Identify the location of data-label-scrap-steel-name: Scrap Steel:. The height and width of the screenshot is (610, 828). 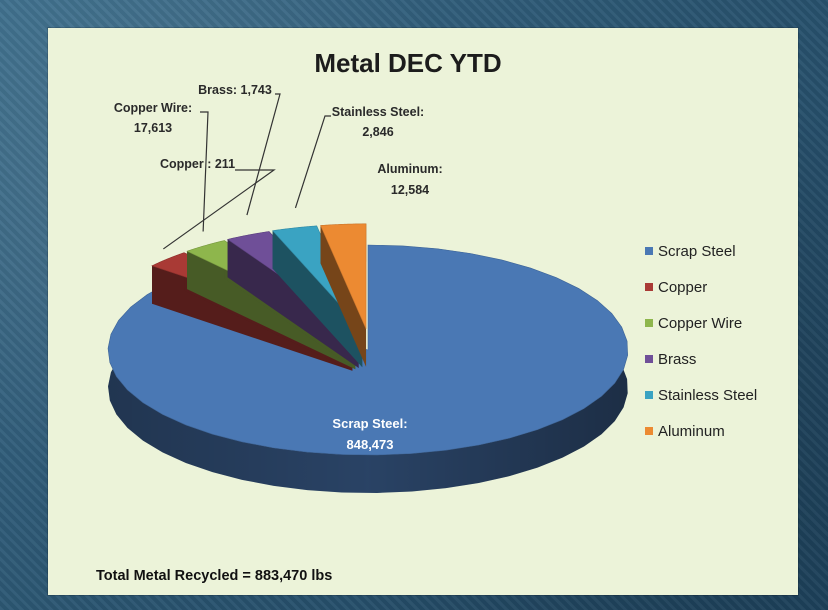
(369, 423).